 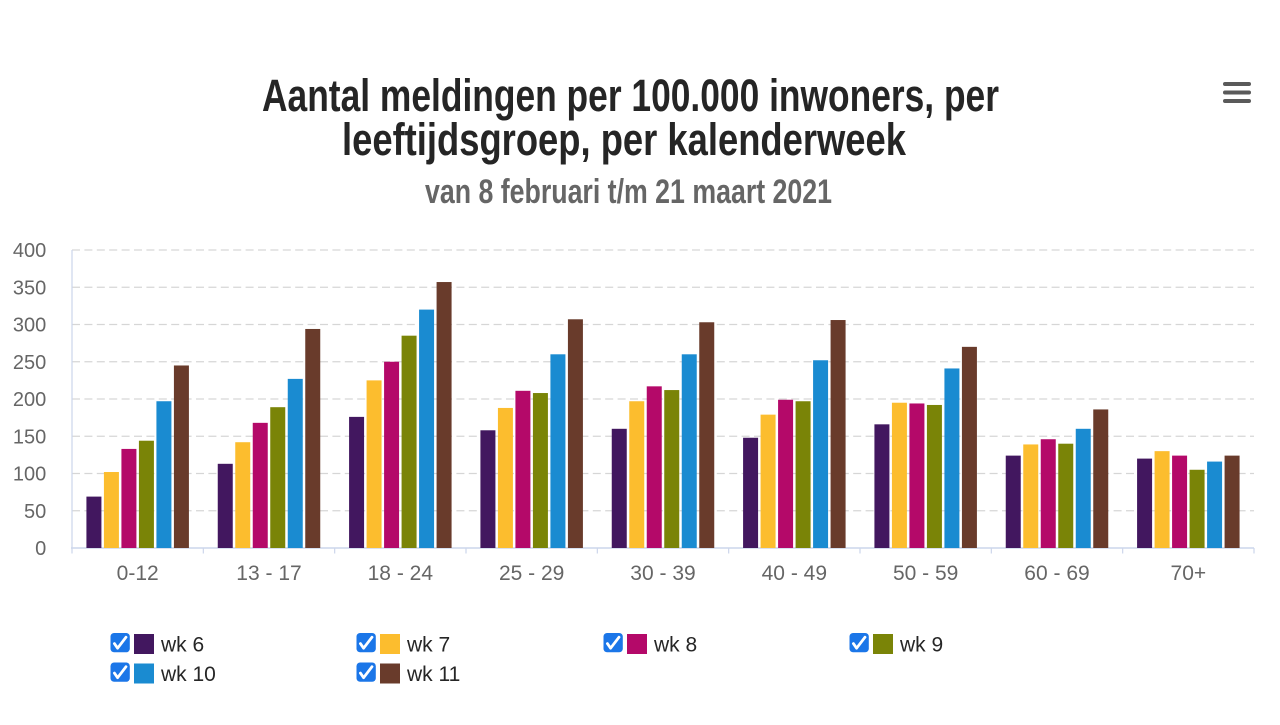 What do you see at coordinates (29, 363) in the screenshot?
I see `svg-text: 250` at bounding box center [29, 363].